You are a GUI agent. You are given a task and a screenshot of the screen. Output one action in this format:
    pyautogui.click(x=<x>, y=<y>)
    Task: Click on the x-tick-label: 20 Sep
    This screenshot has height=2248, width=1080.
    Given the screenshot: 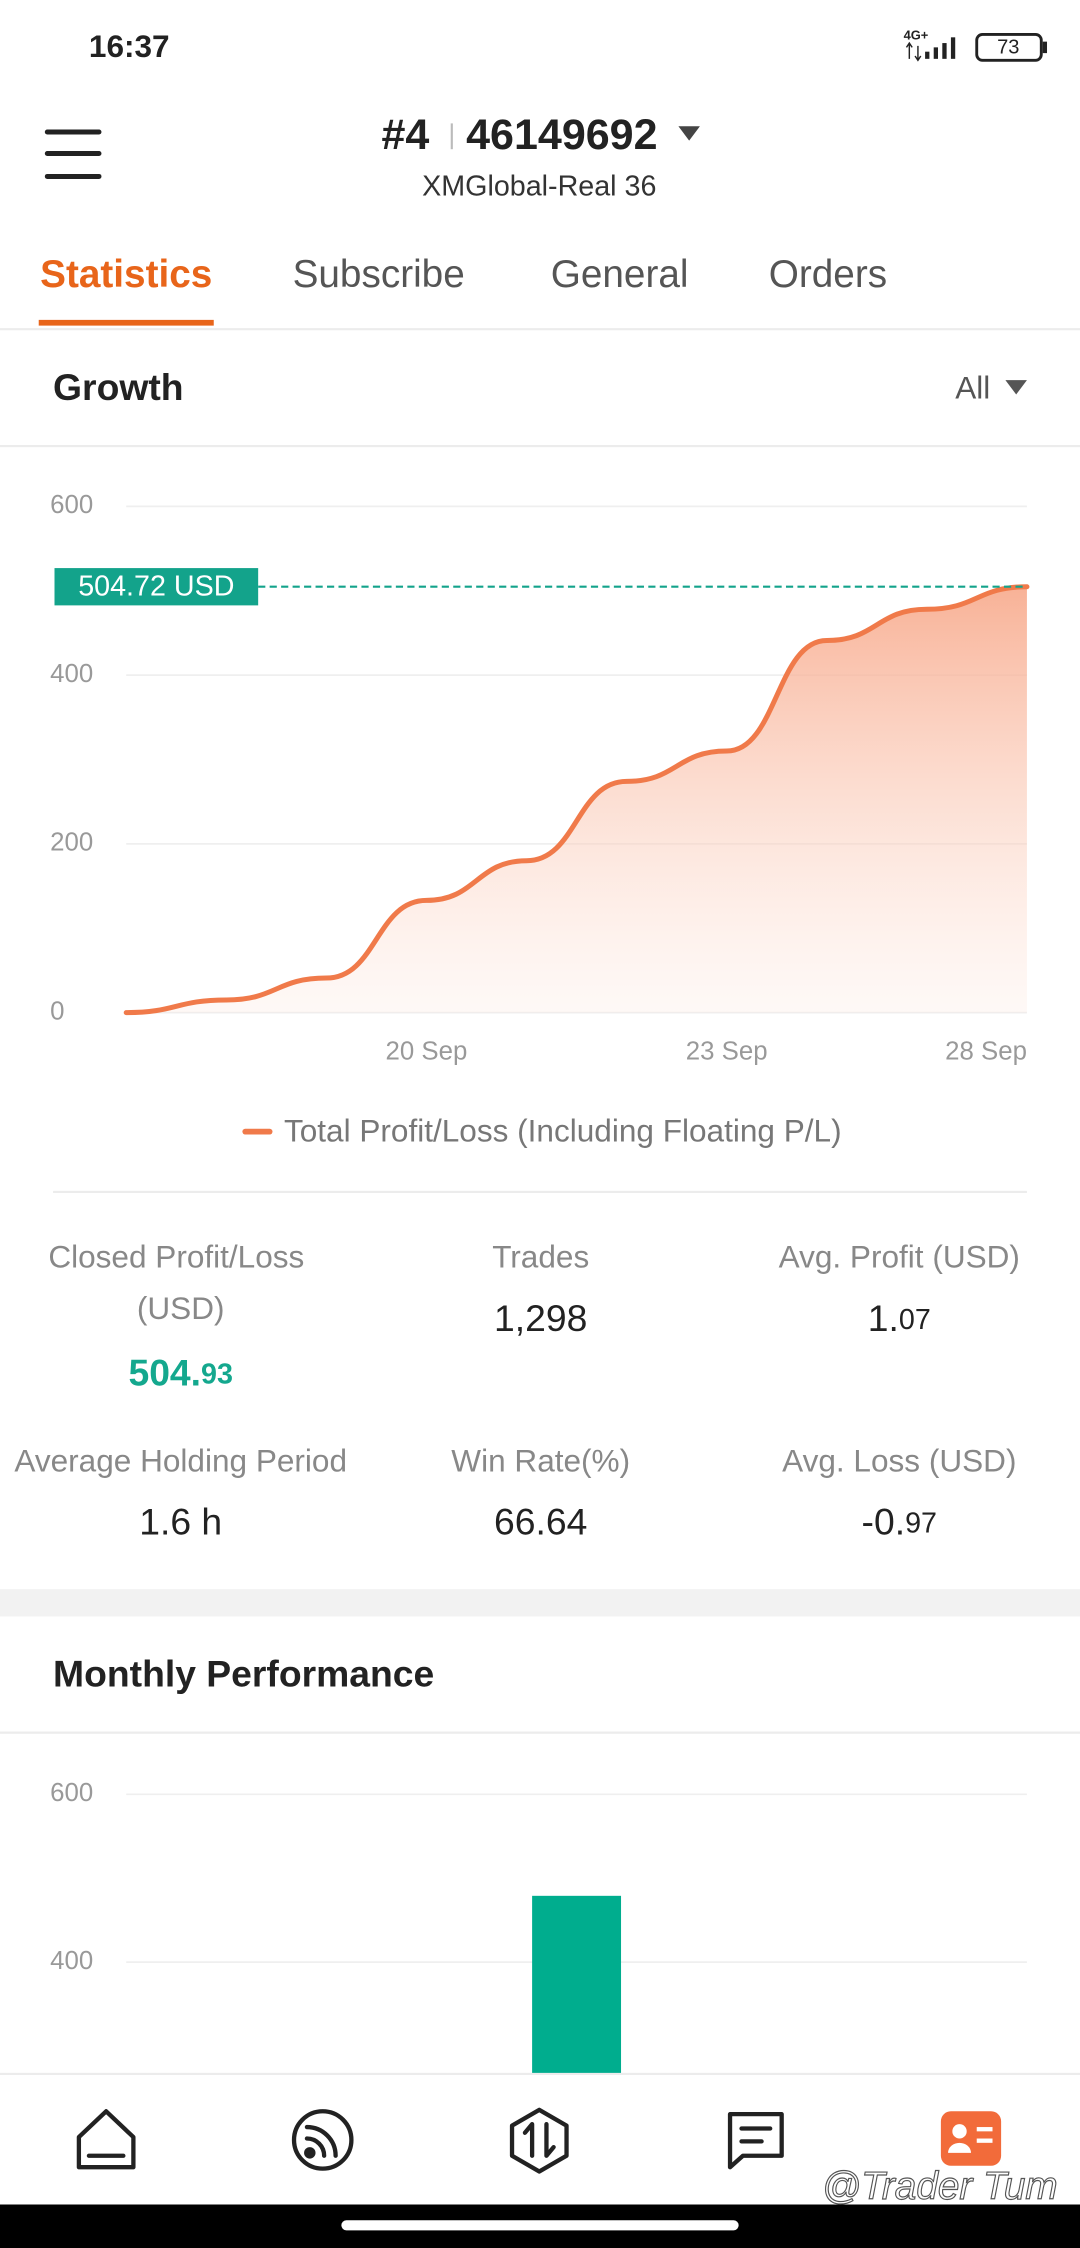 What is the action you would take?
    pyautogui.click(x=427, y=1052)
    